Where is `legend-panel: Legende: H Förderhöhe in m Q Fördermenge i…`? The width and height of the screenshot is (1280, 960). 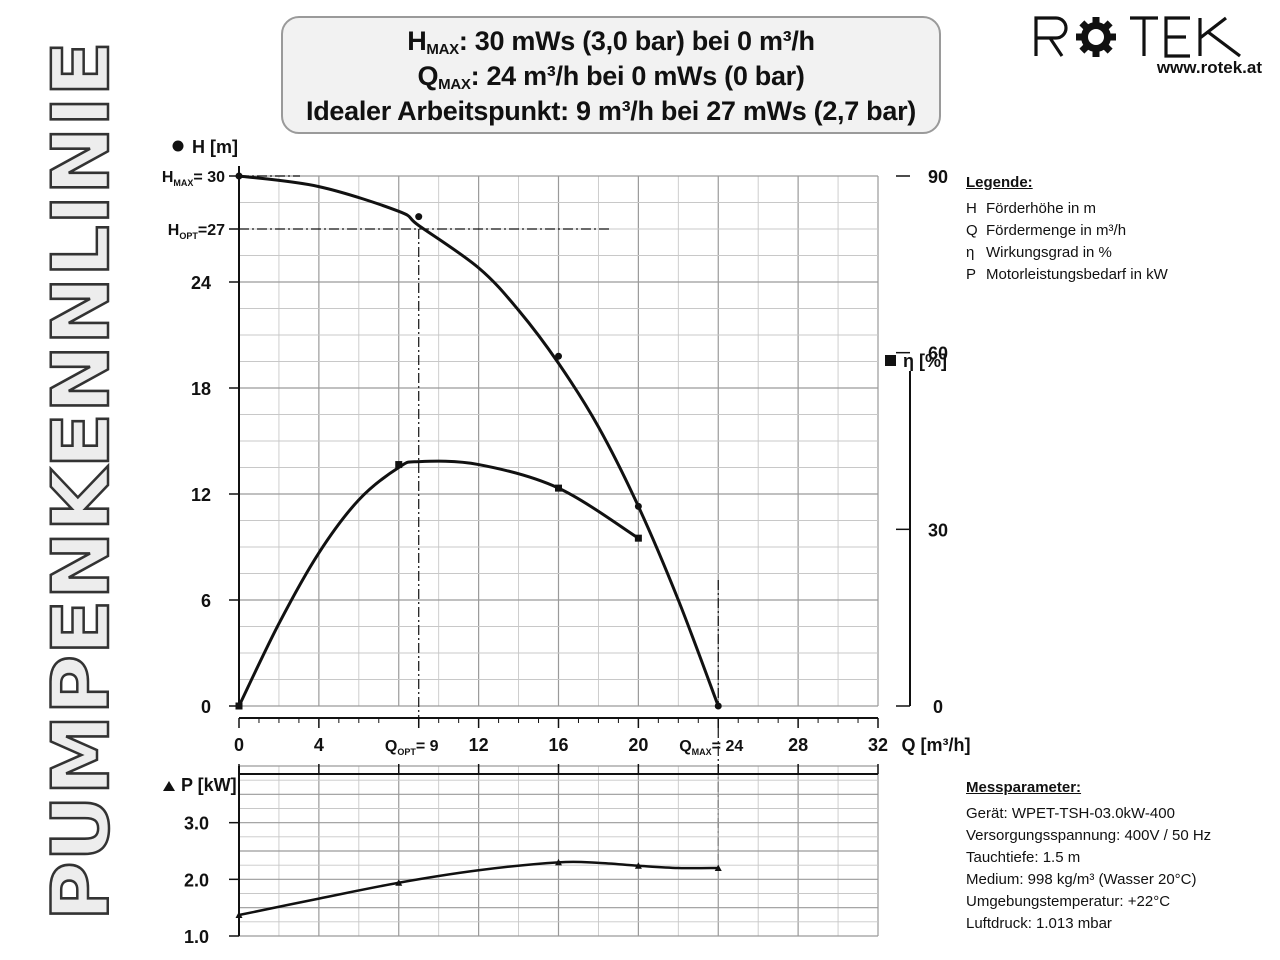
legend-panel: Legende: H Förderhöhe in m Q Fördermenge i… is located at coordinates (1067, 229).